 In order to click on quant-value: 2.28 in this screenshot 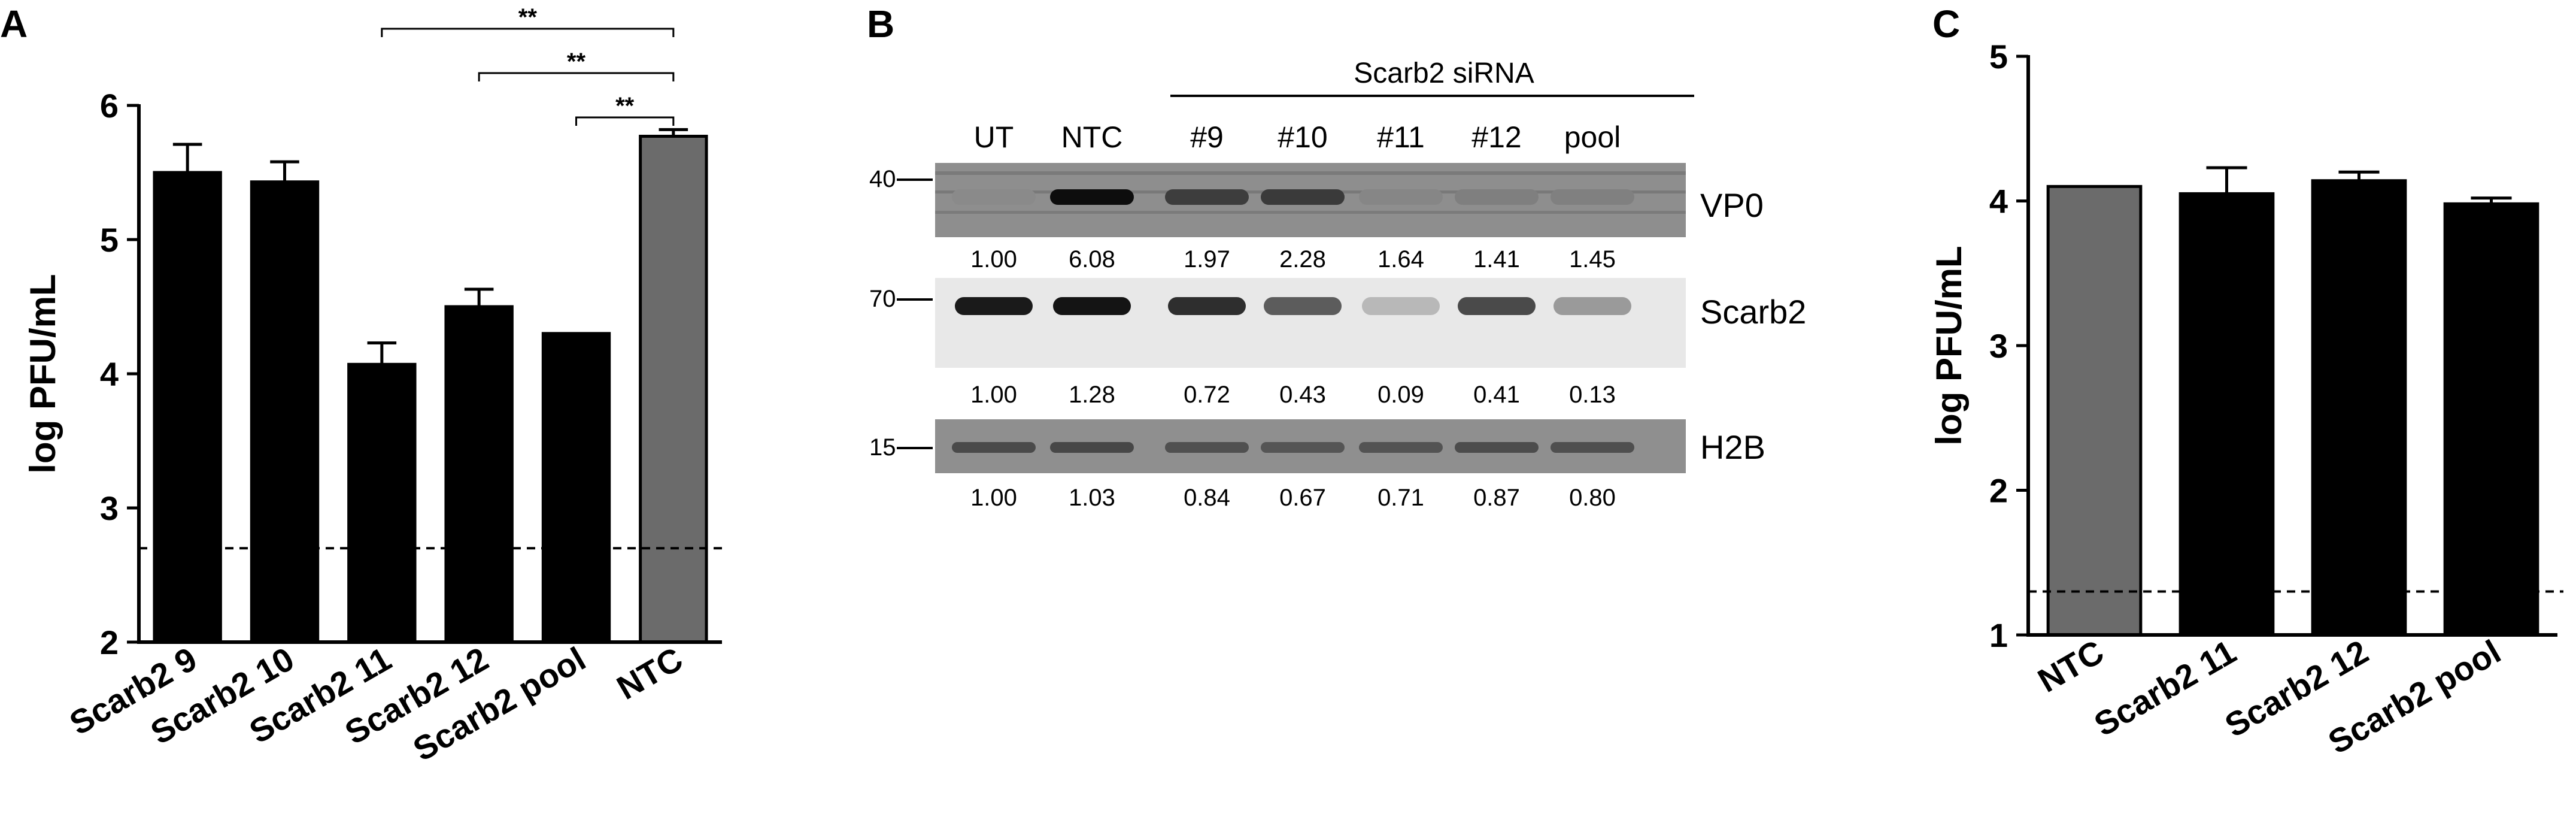, I will do `click(1302, 259)`.